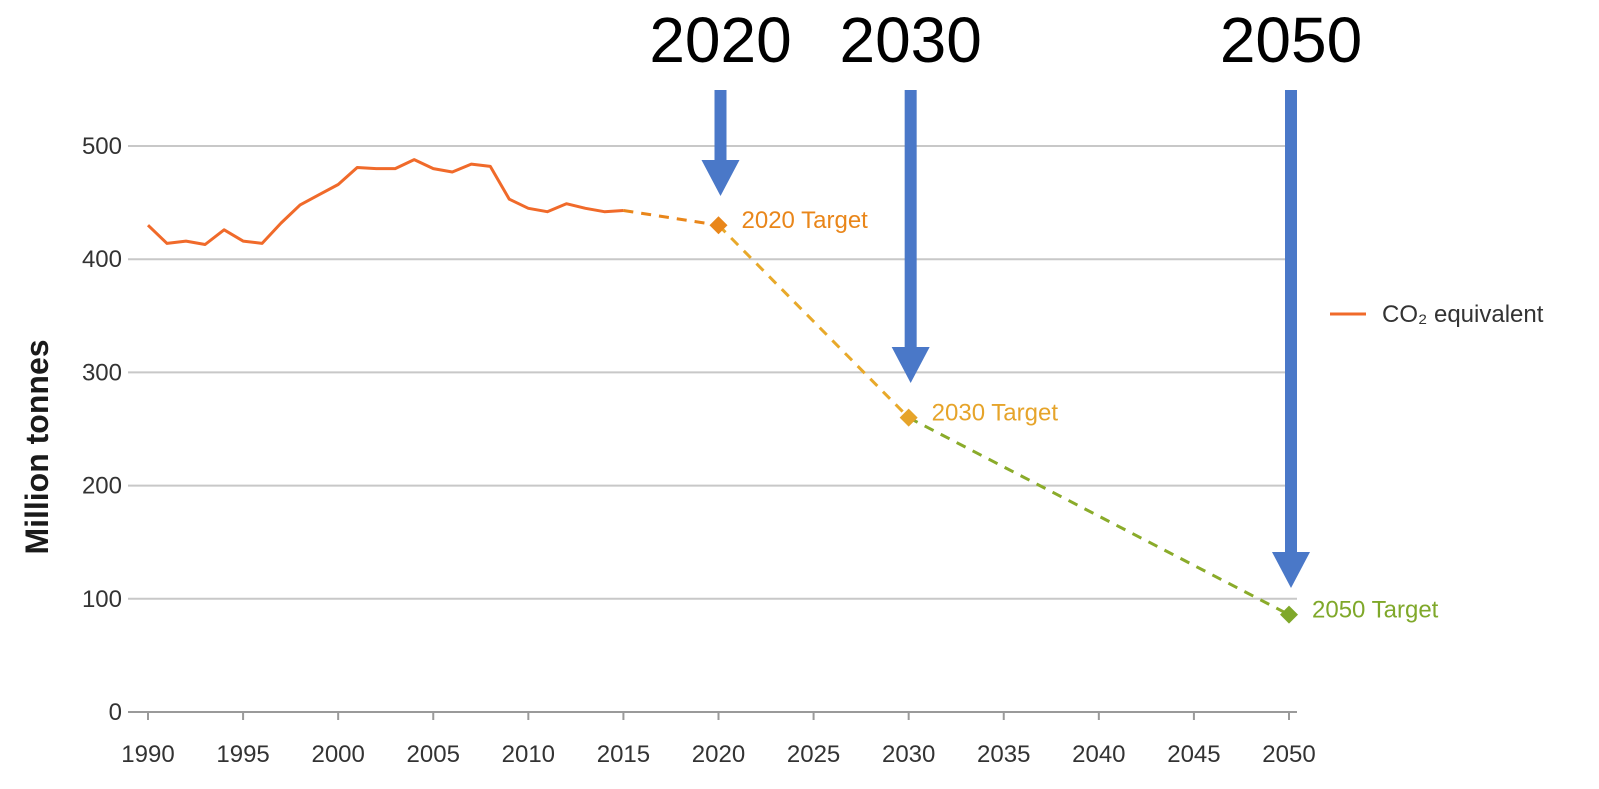  I want to click on target-label-2050: 2050 Target, so click(1375, 610).